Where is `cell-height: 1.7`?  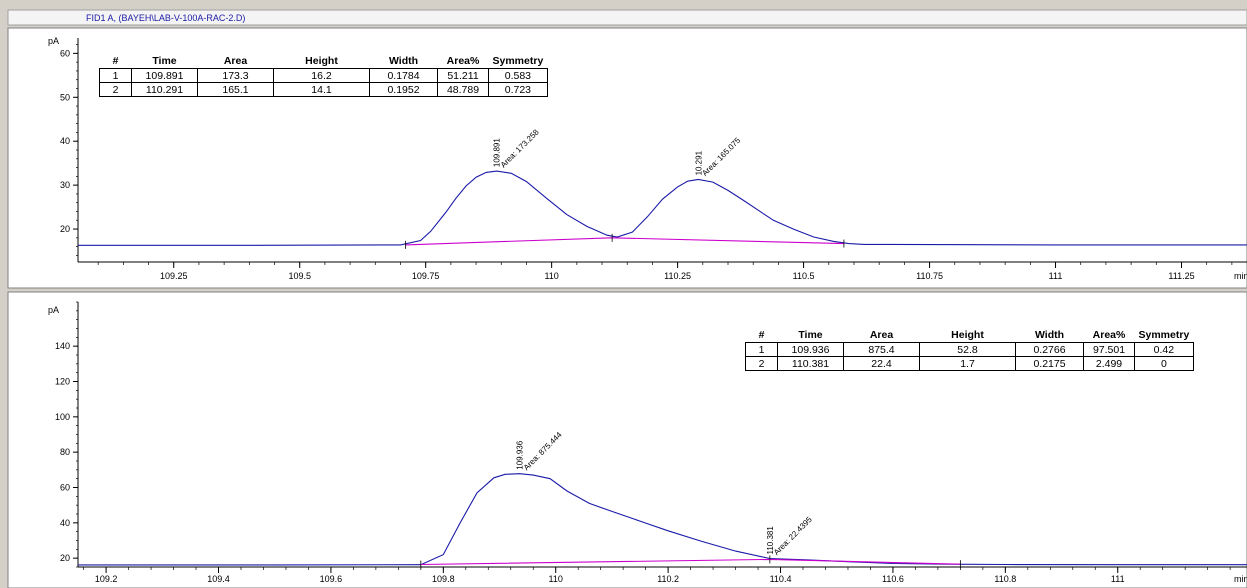 cell-height: 1.7 is located at coordinates (967, 363).